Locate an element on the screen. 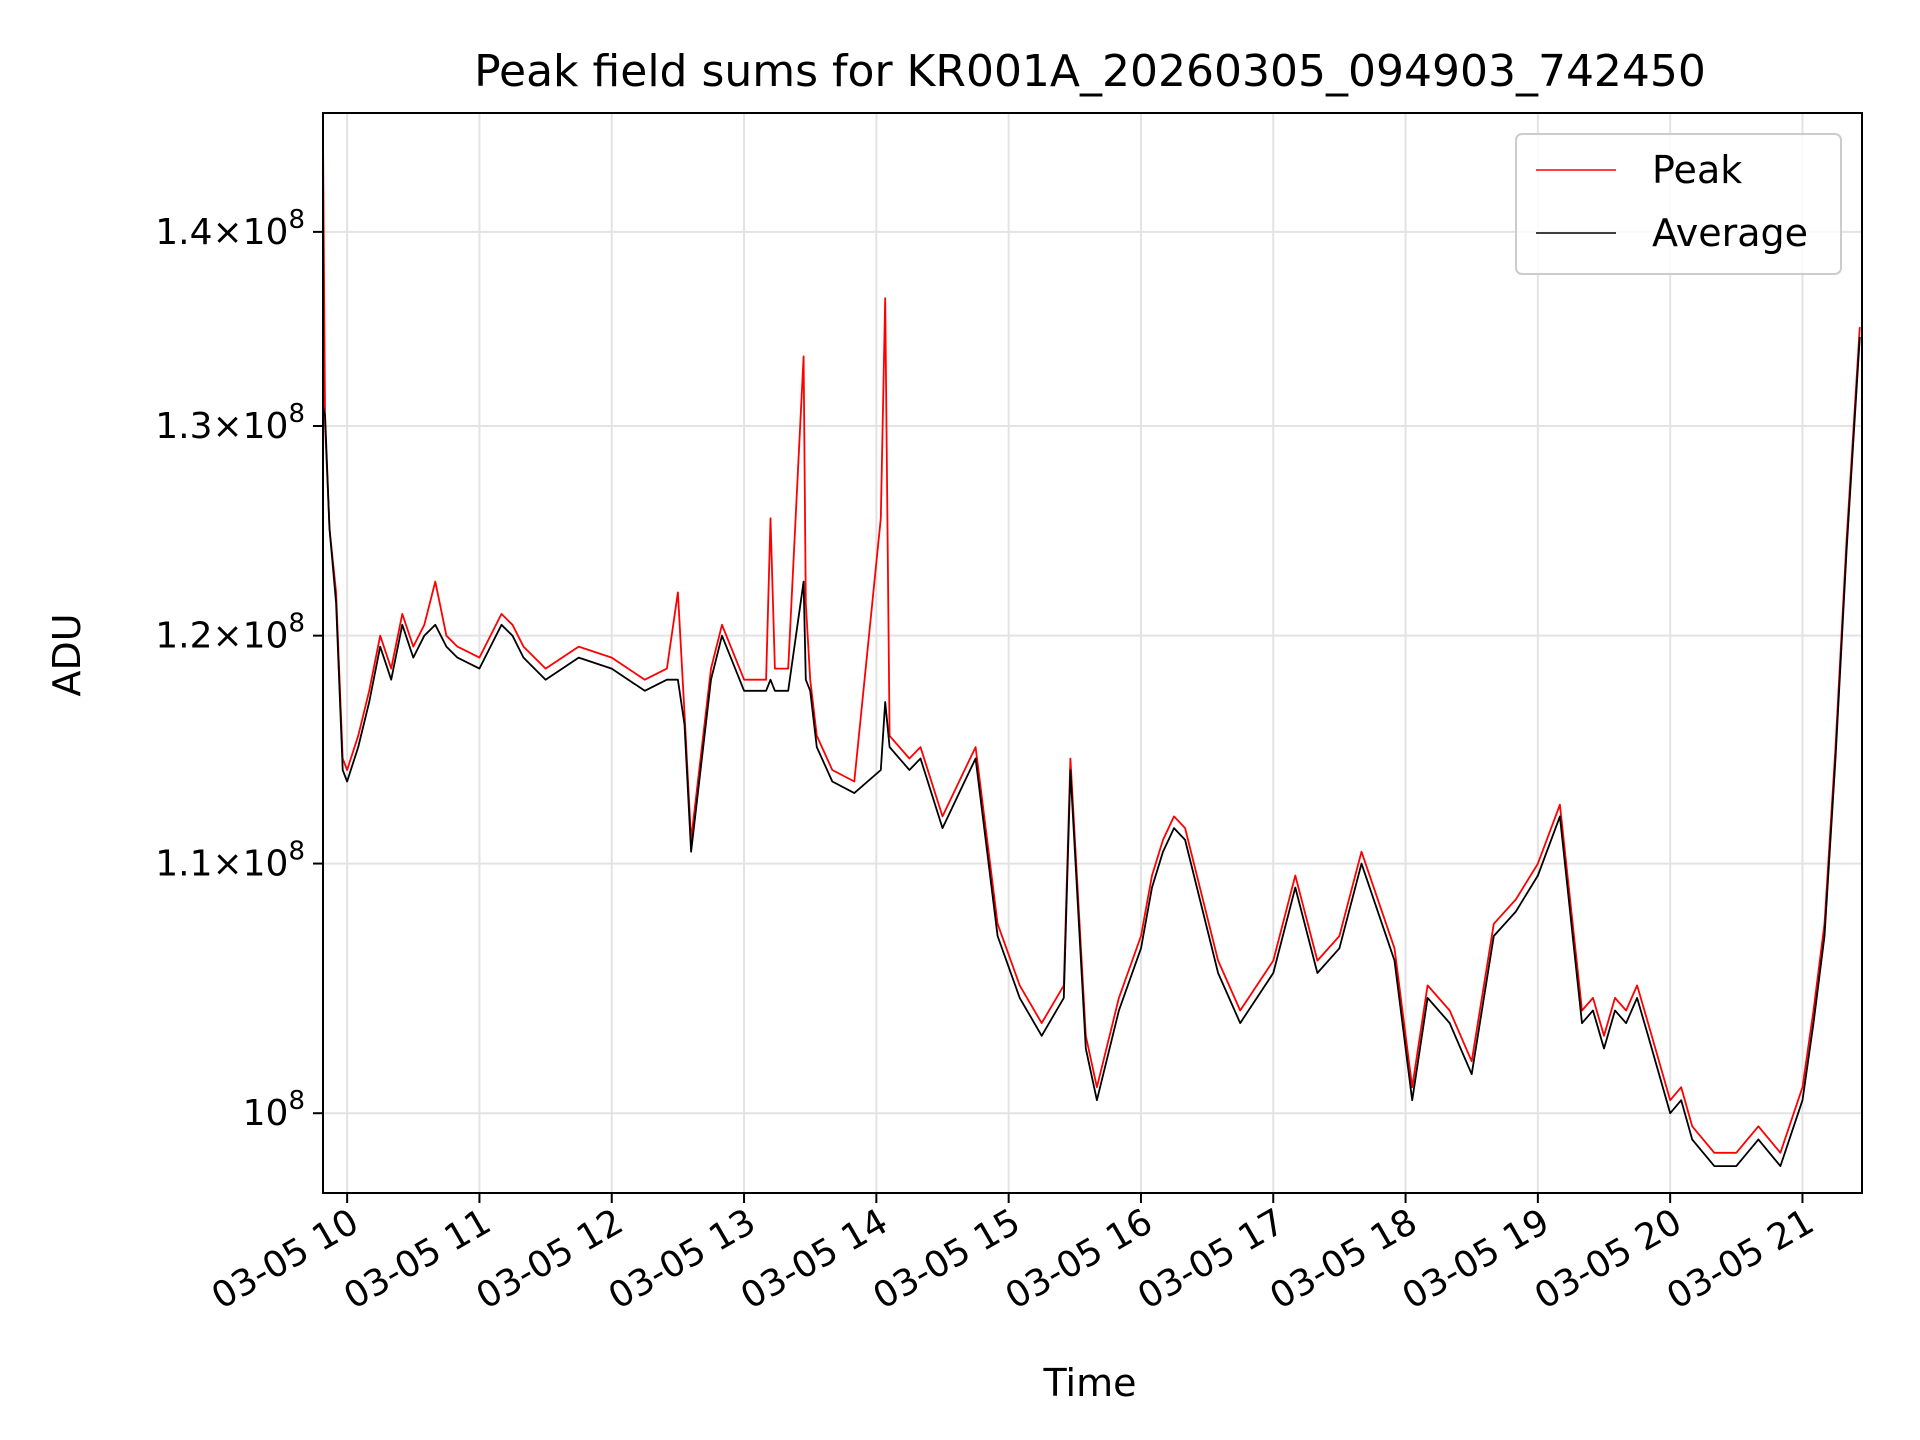  legend-box is located at coordinates (1678, 204).